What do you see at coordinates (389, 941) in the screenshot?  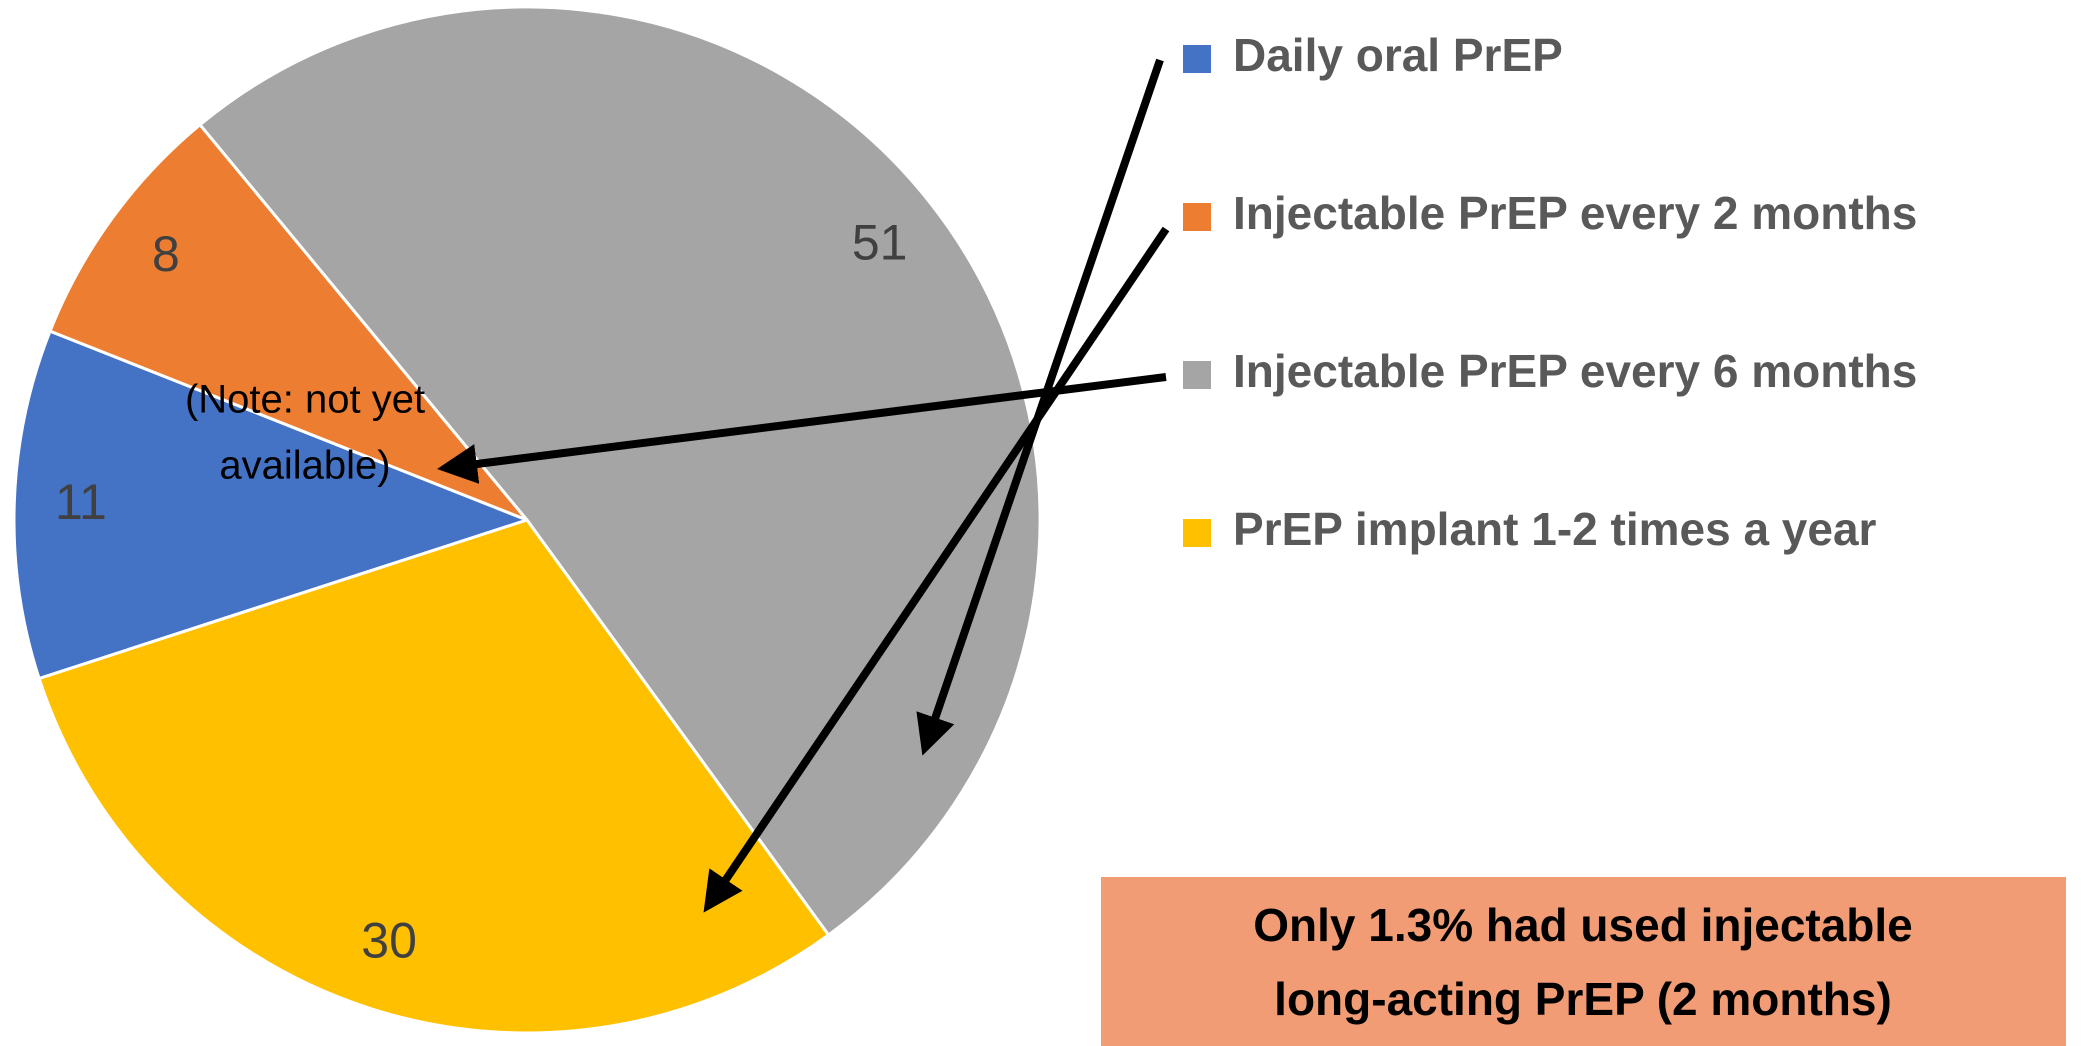 I see `data-label: 30` at bounding box center [389, 941].